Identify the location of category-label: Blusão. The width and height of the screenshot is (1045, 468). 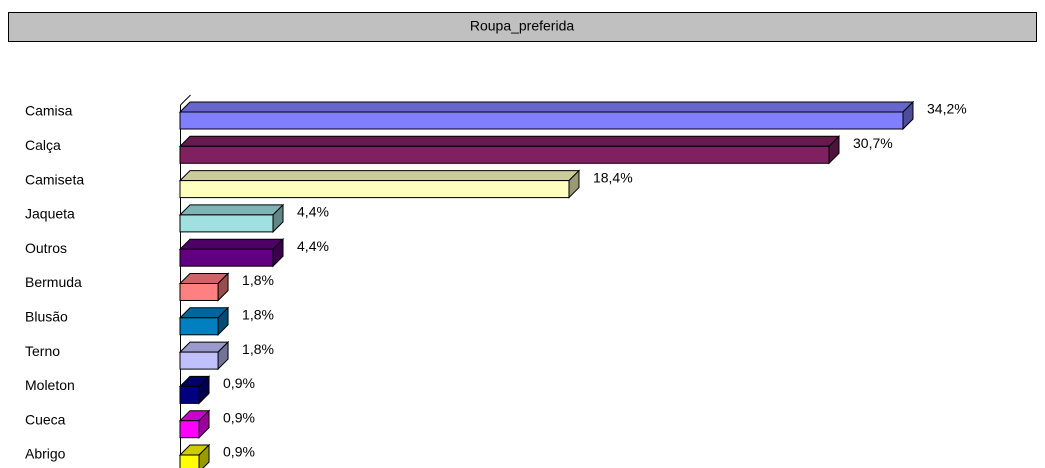
(46, 317).